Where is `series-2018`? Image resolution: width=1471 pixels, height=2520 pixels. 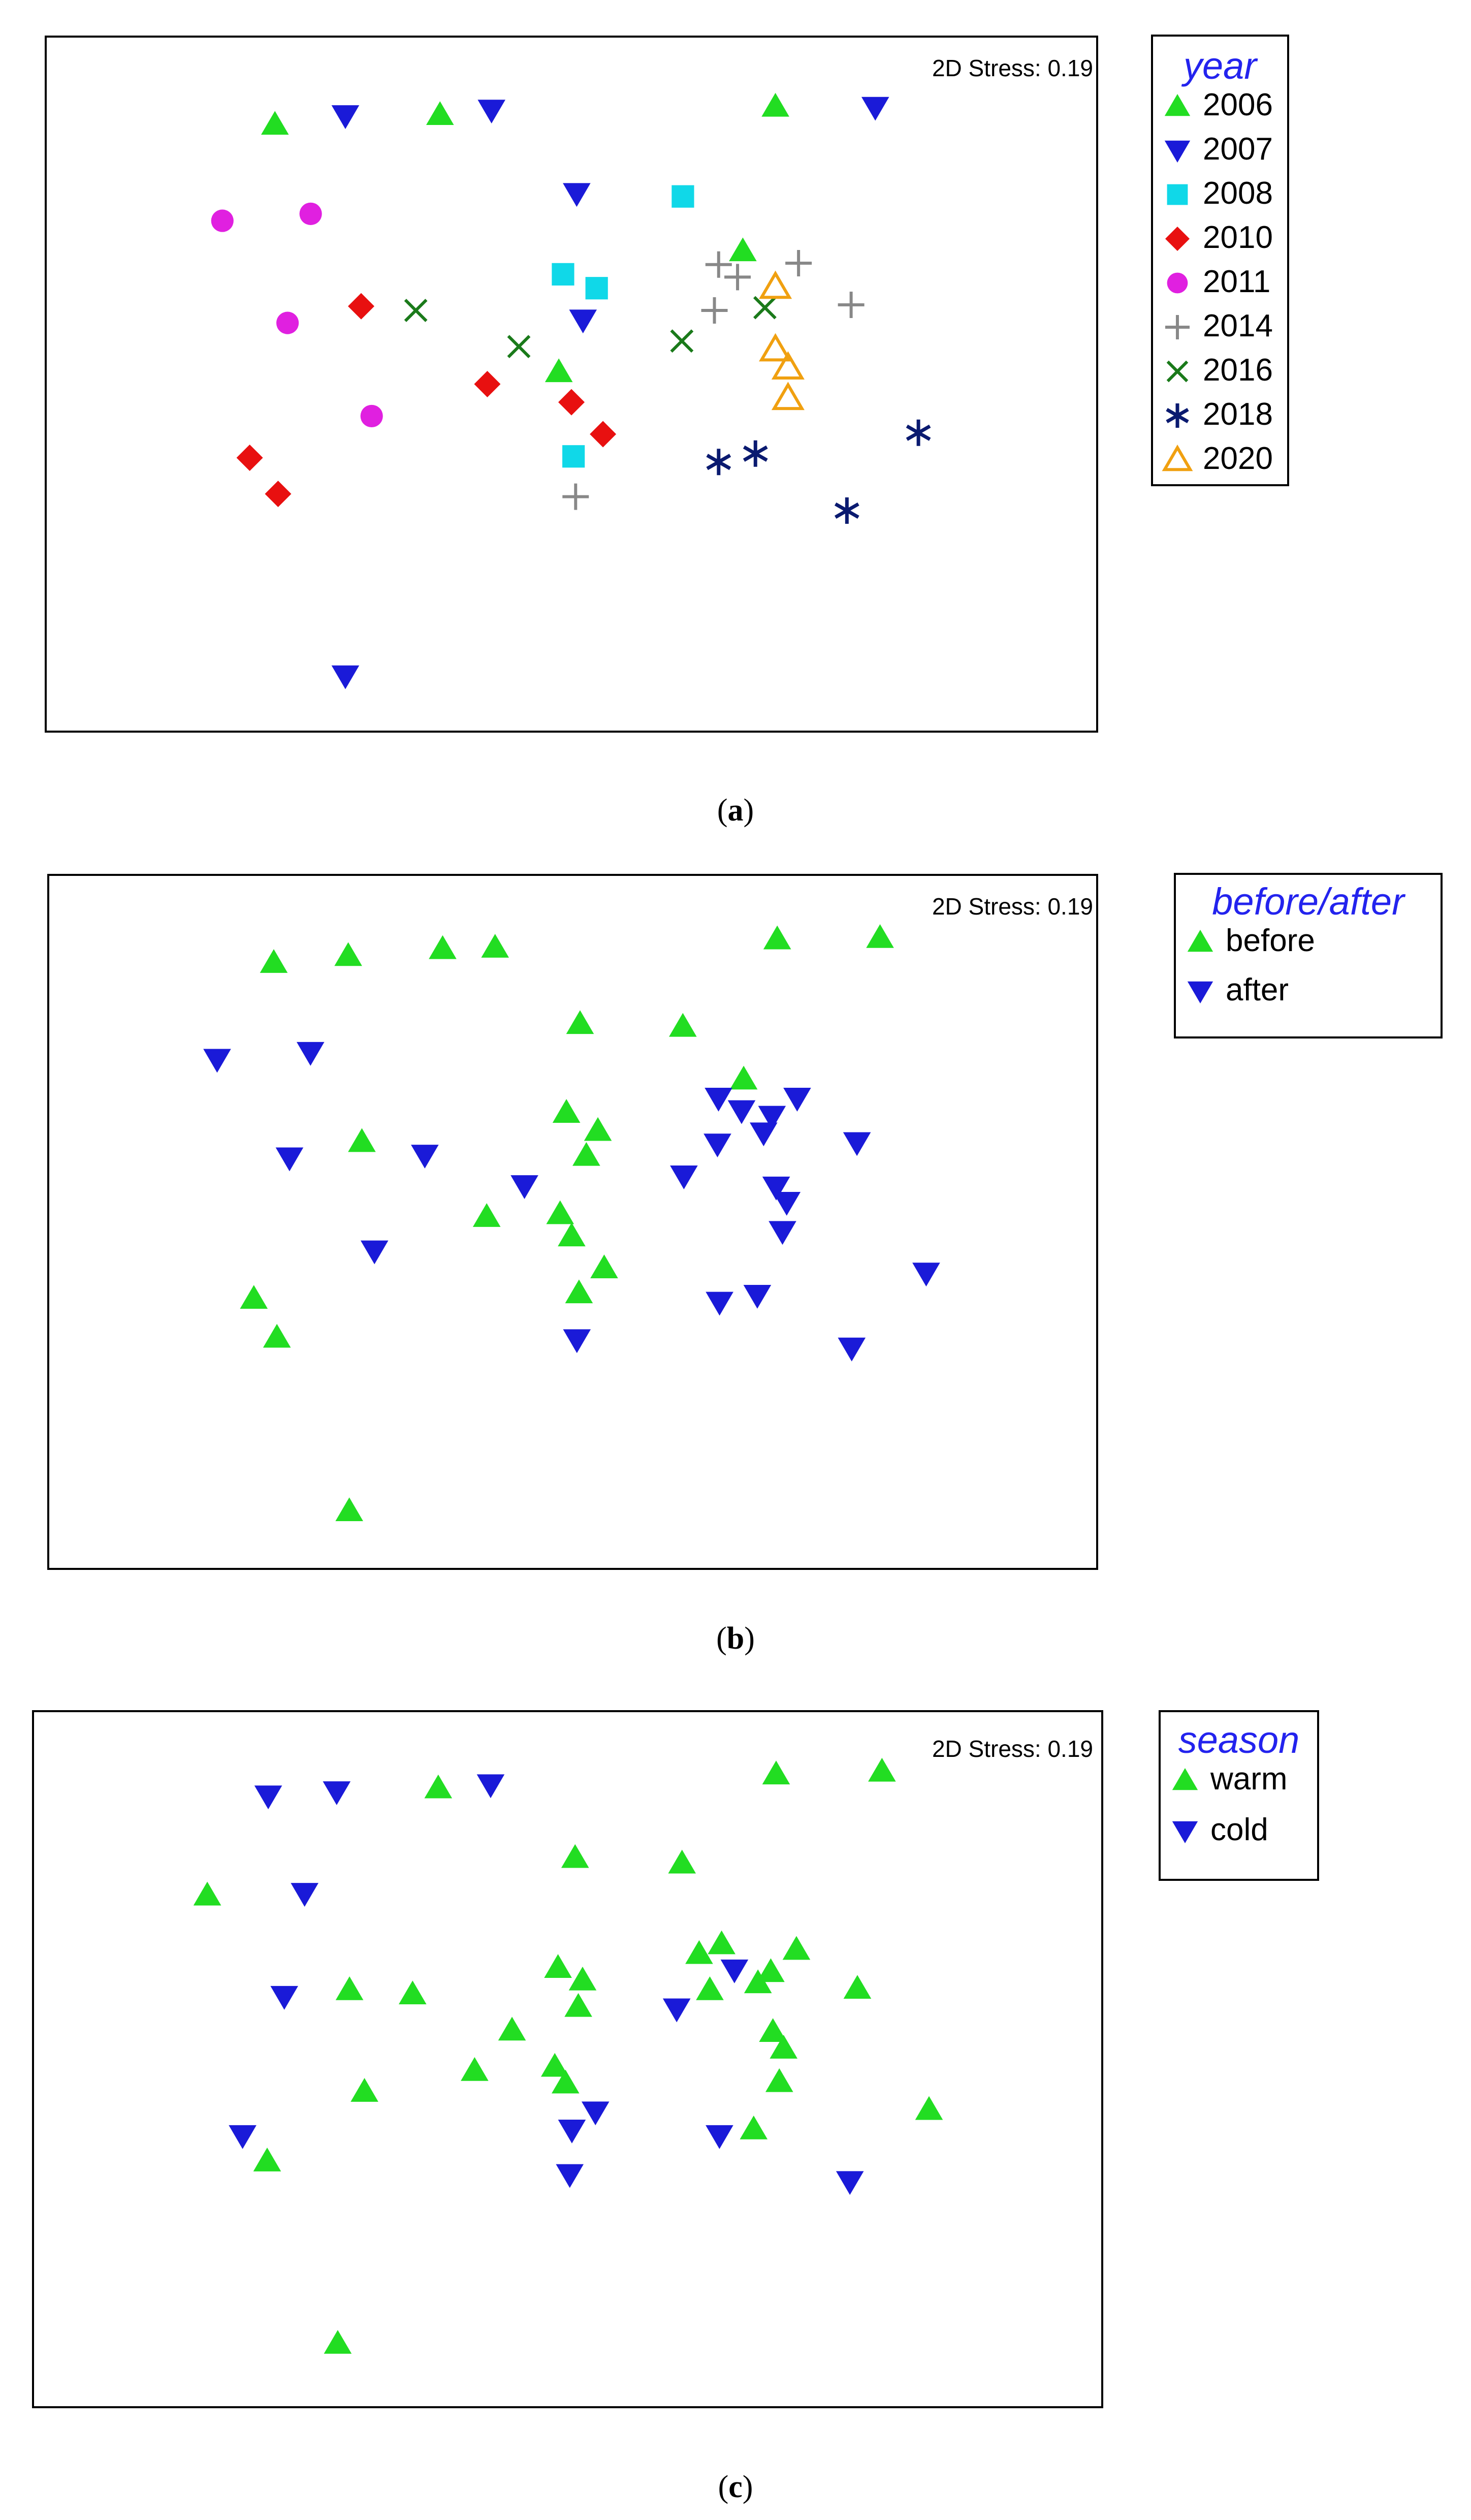 series-2018 is located at coordinates (818, 471).